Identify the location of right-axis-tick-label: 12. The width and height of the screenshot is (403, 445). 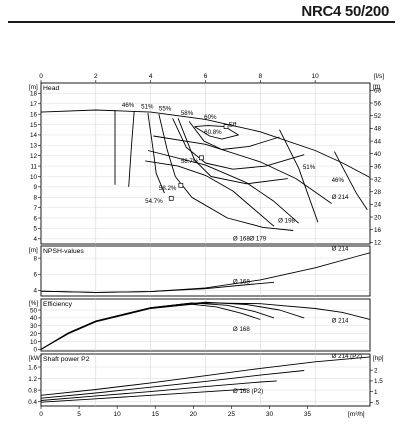
(378, 243).